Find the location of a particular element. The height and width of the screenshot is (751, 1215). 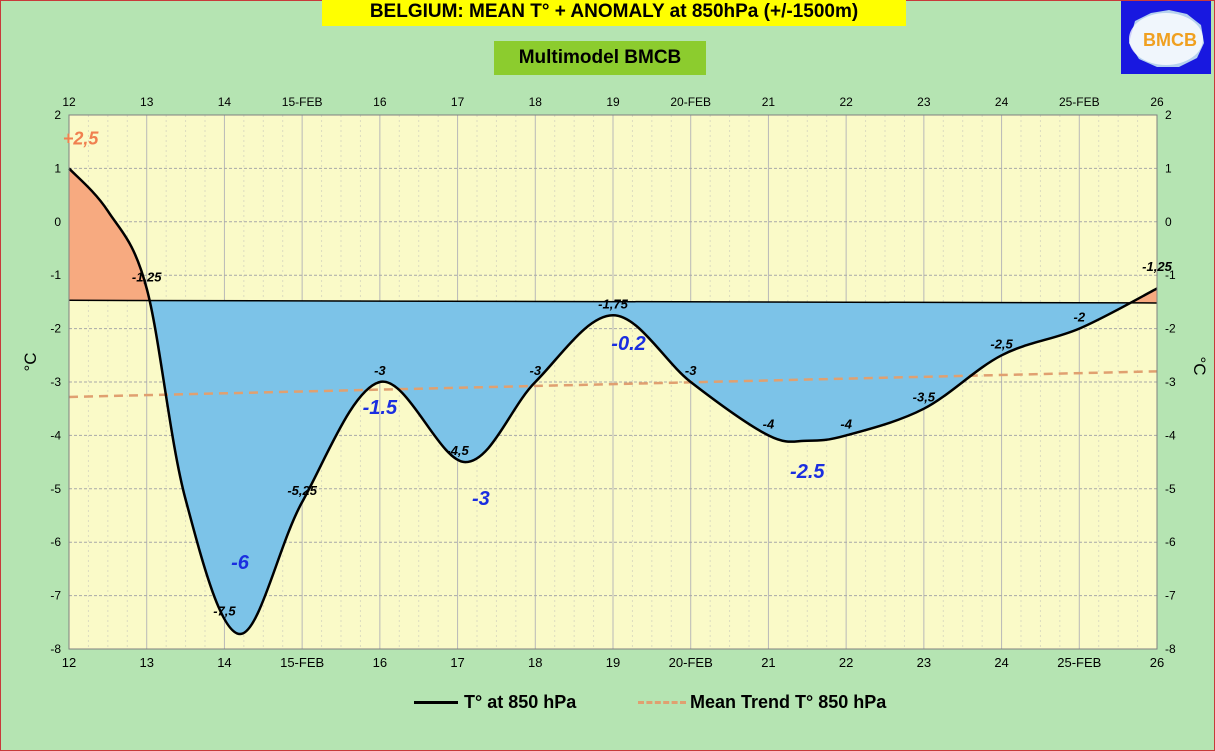

cold-anomaly-label: -0.2 is located at coordinates (628, 344).